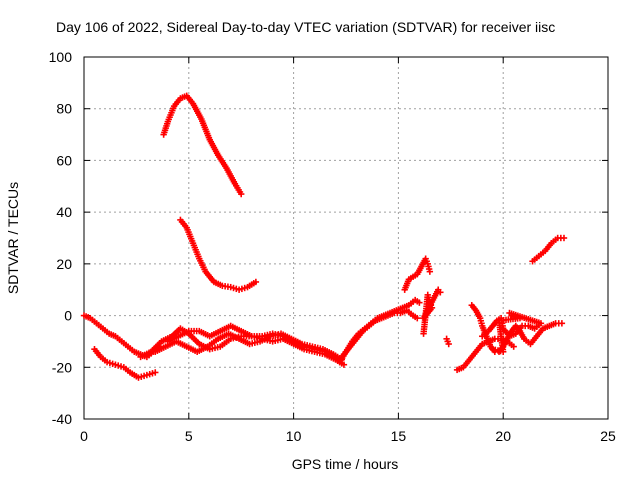 The image size is (640, 480). What do you see at coordinates (62, 367) in the screenshot?
I see `y-tick-label: -20` at bounding box center [62, 367].